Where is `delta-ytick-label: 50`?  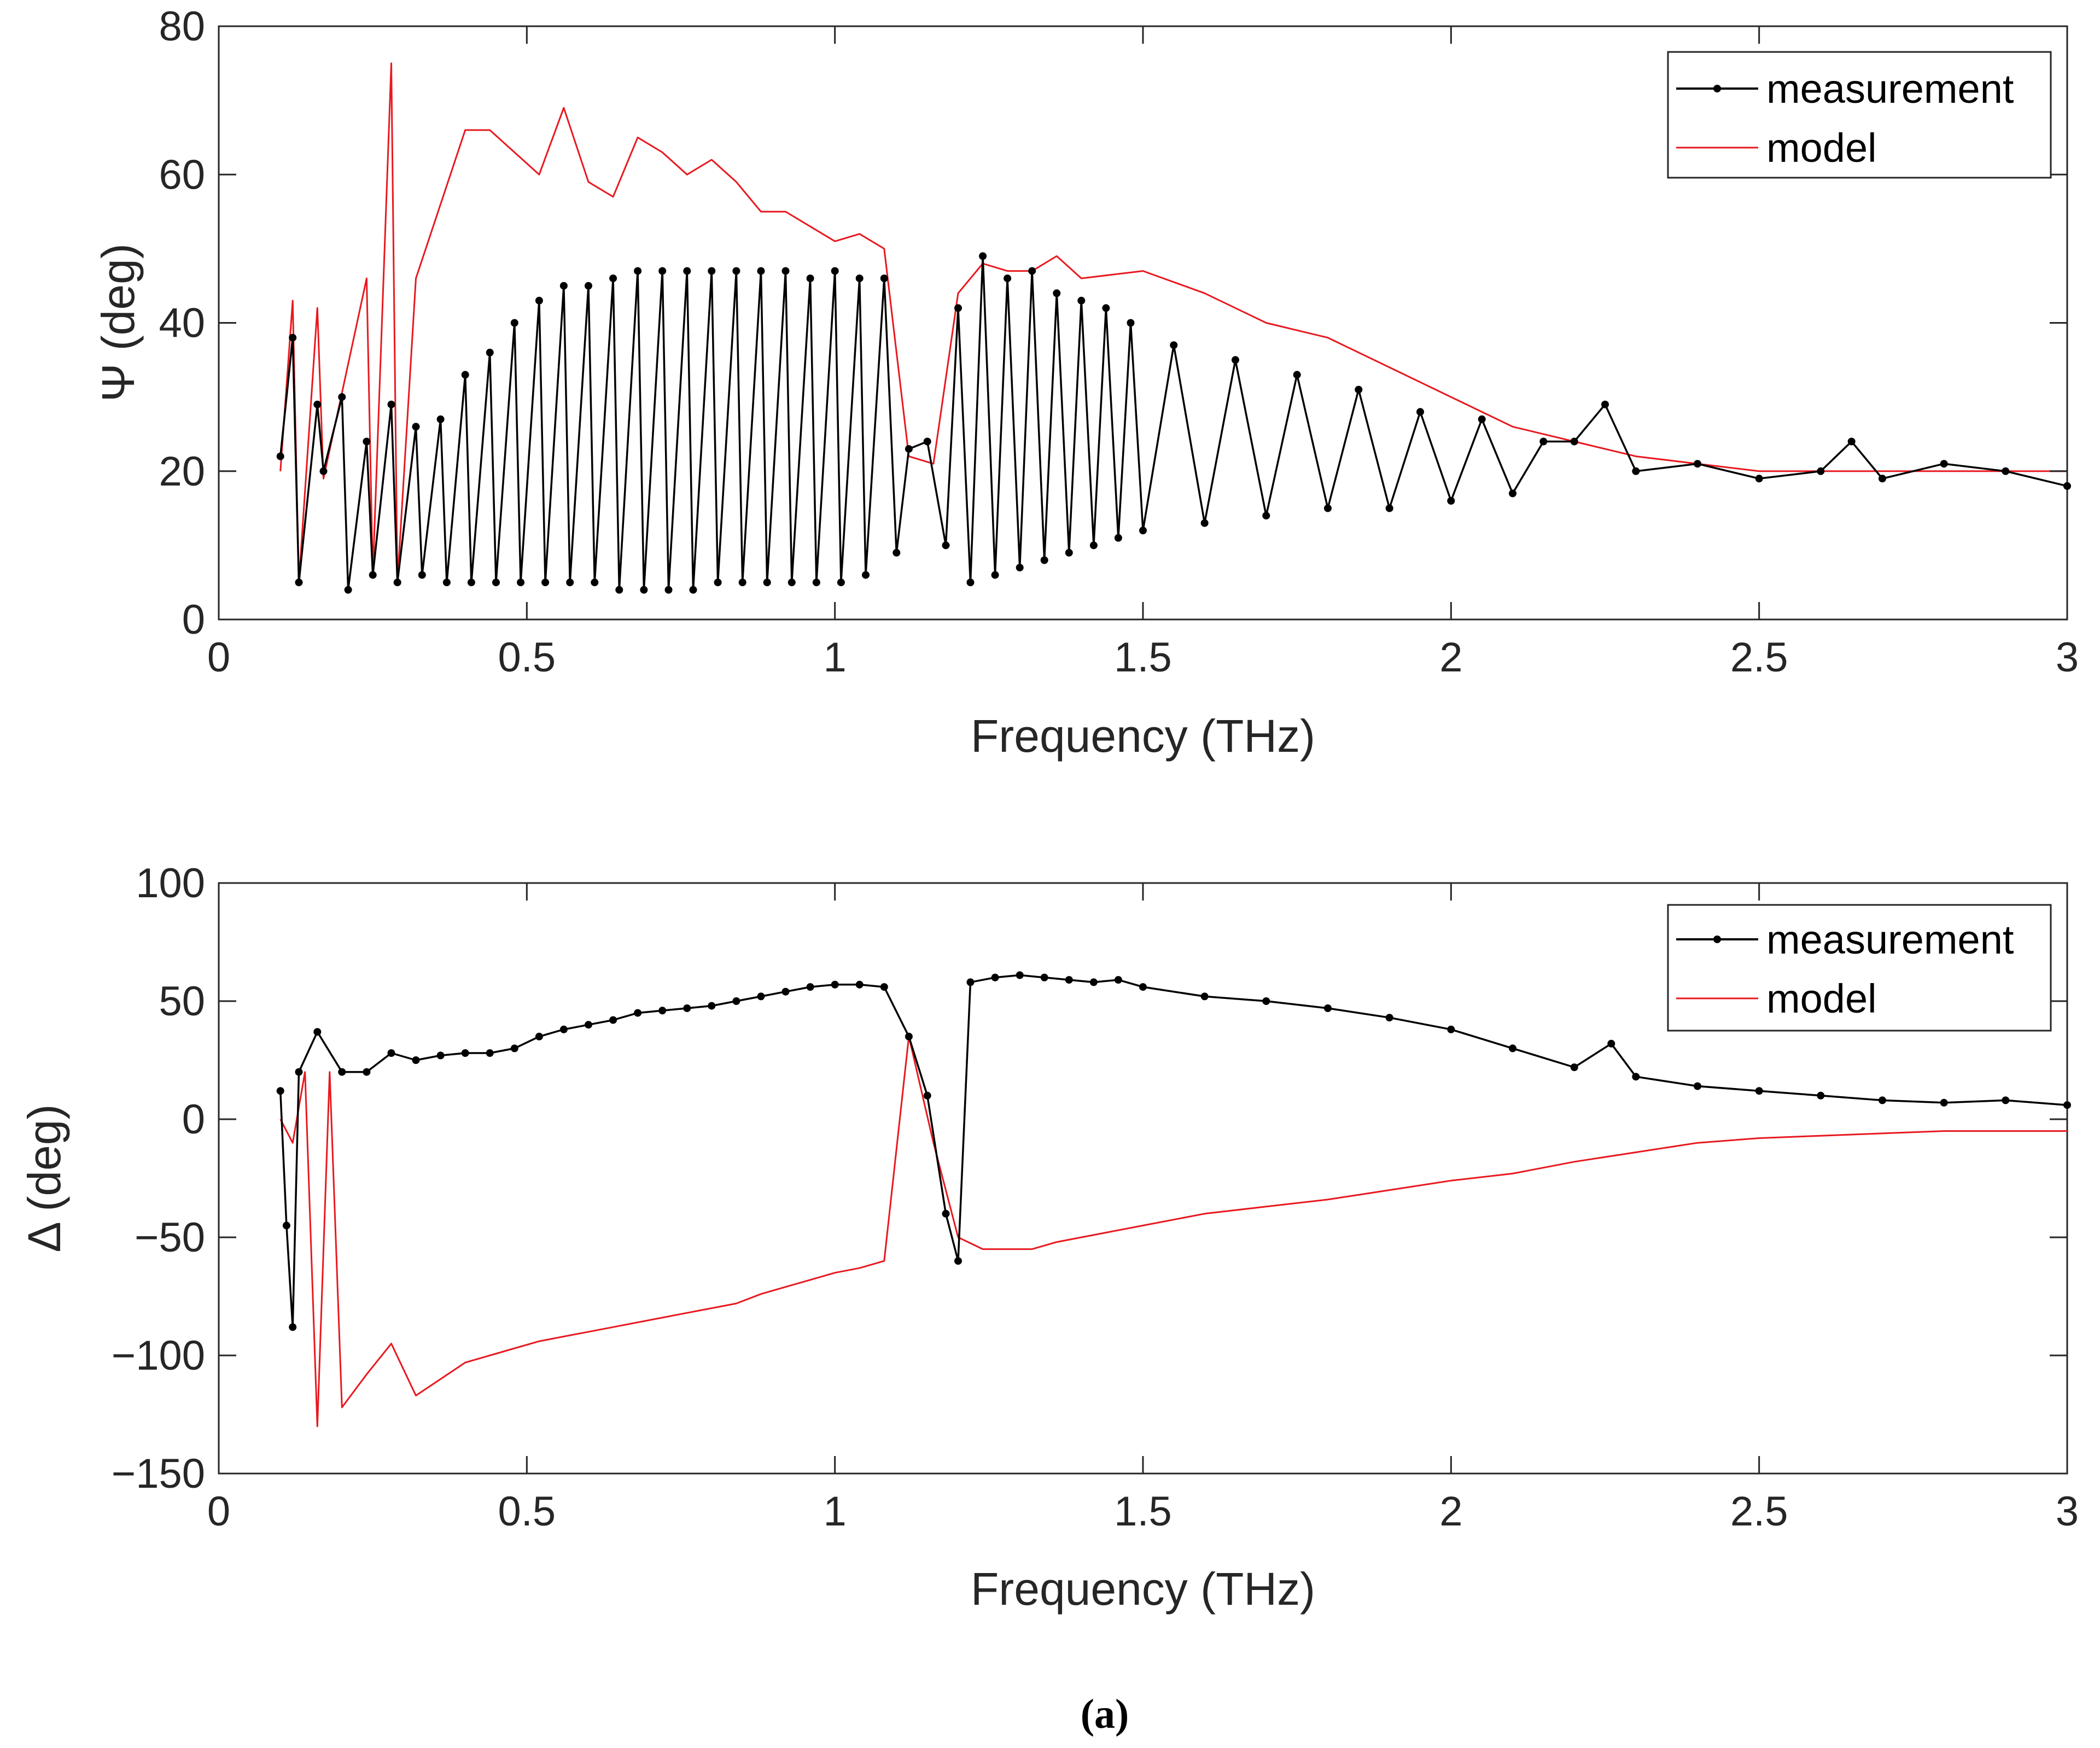
delta-ytick-label: 50 is located at coordinates (182, 1001).